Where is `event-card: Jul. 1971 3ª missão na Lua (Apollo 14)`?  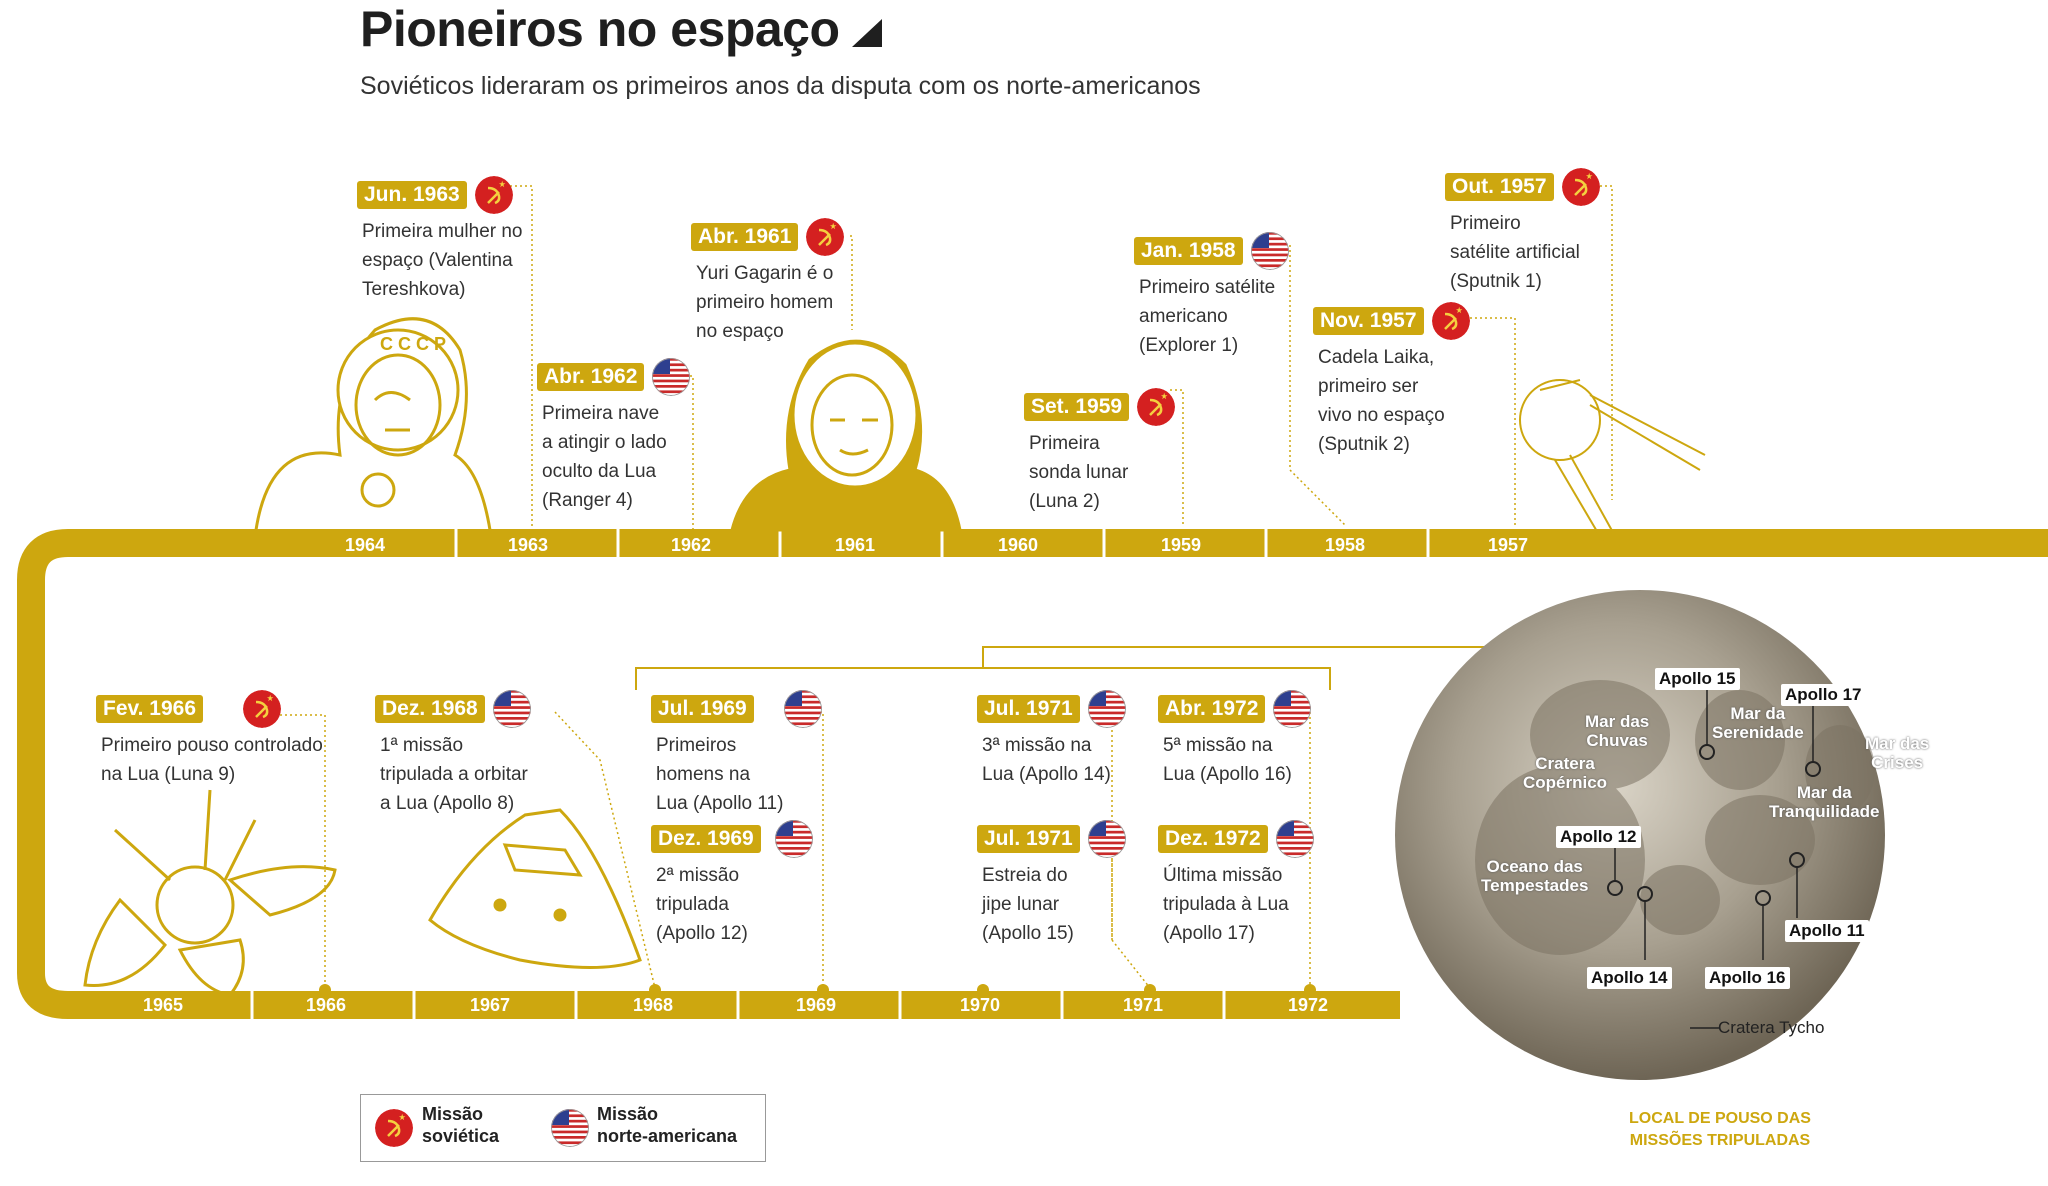
event-card: Jul. 1971 3ª missão na Lua (Apollo 14) is located at coordinates (1051, 739).